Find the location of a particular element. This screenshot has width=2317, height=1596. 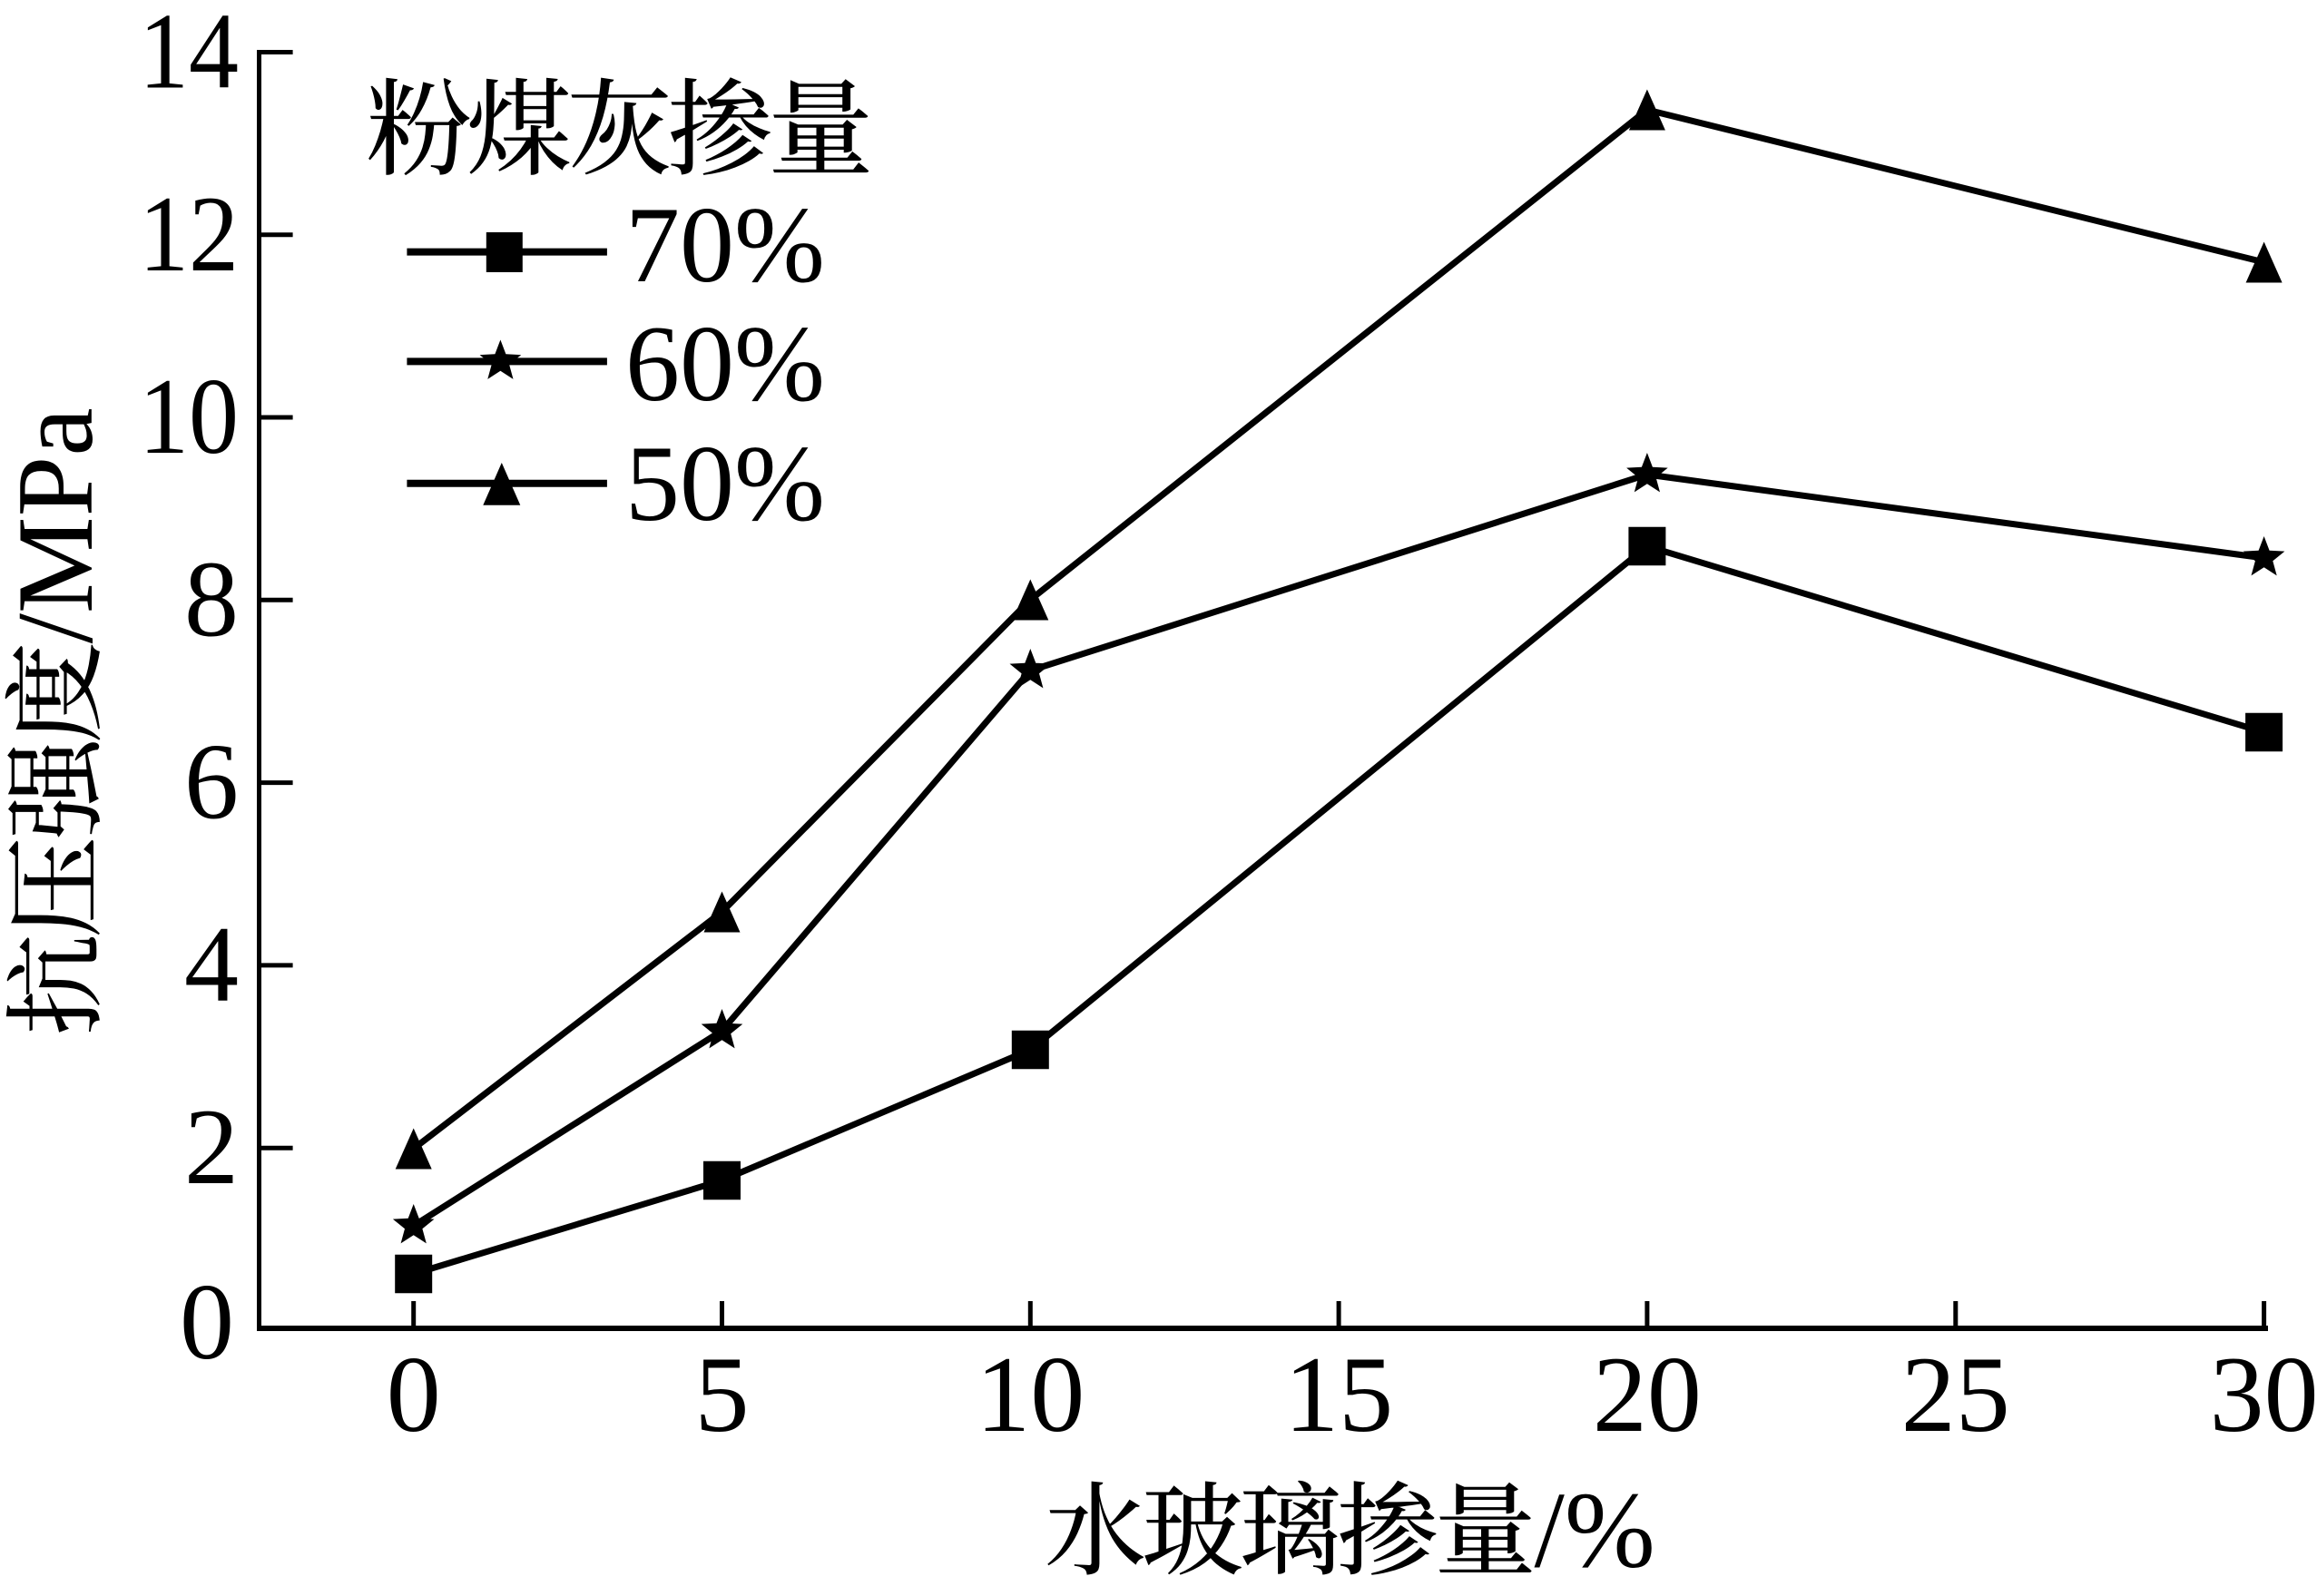

svg-text: 15 is located at coordinates (1338, 1394).